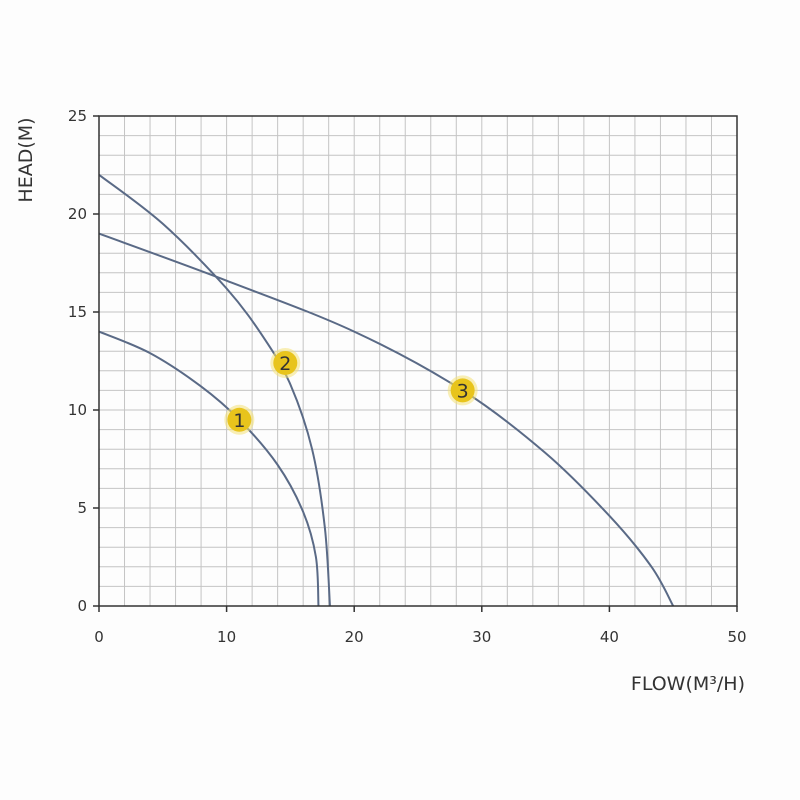  I want to click on y-tick-label: 25, so click(77, 116).